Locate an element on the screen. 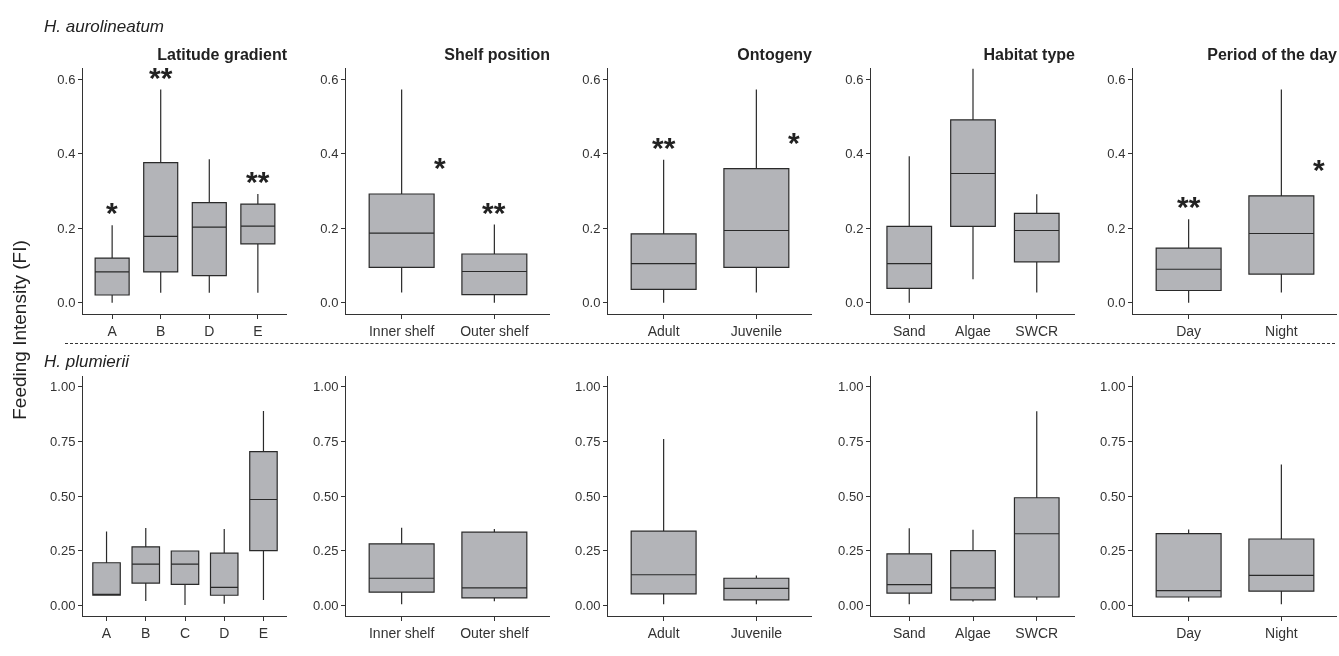 This screenshot has width=1339, height=656. x-tick-label: C is located at coordinates (185, 632).